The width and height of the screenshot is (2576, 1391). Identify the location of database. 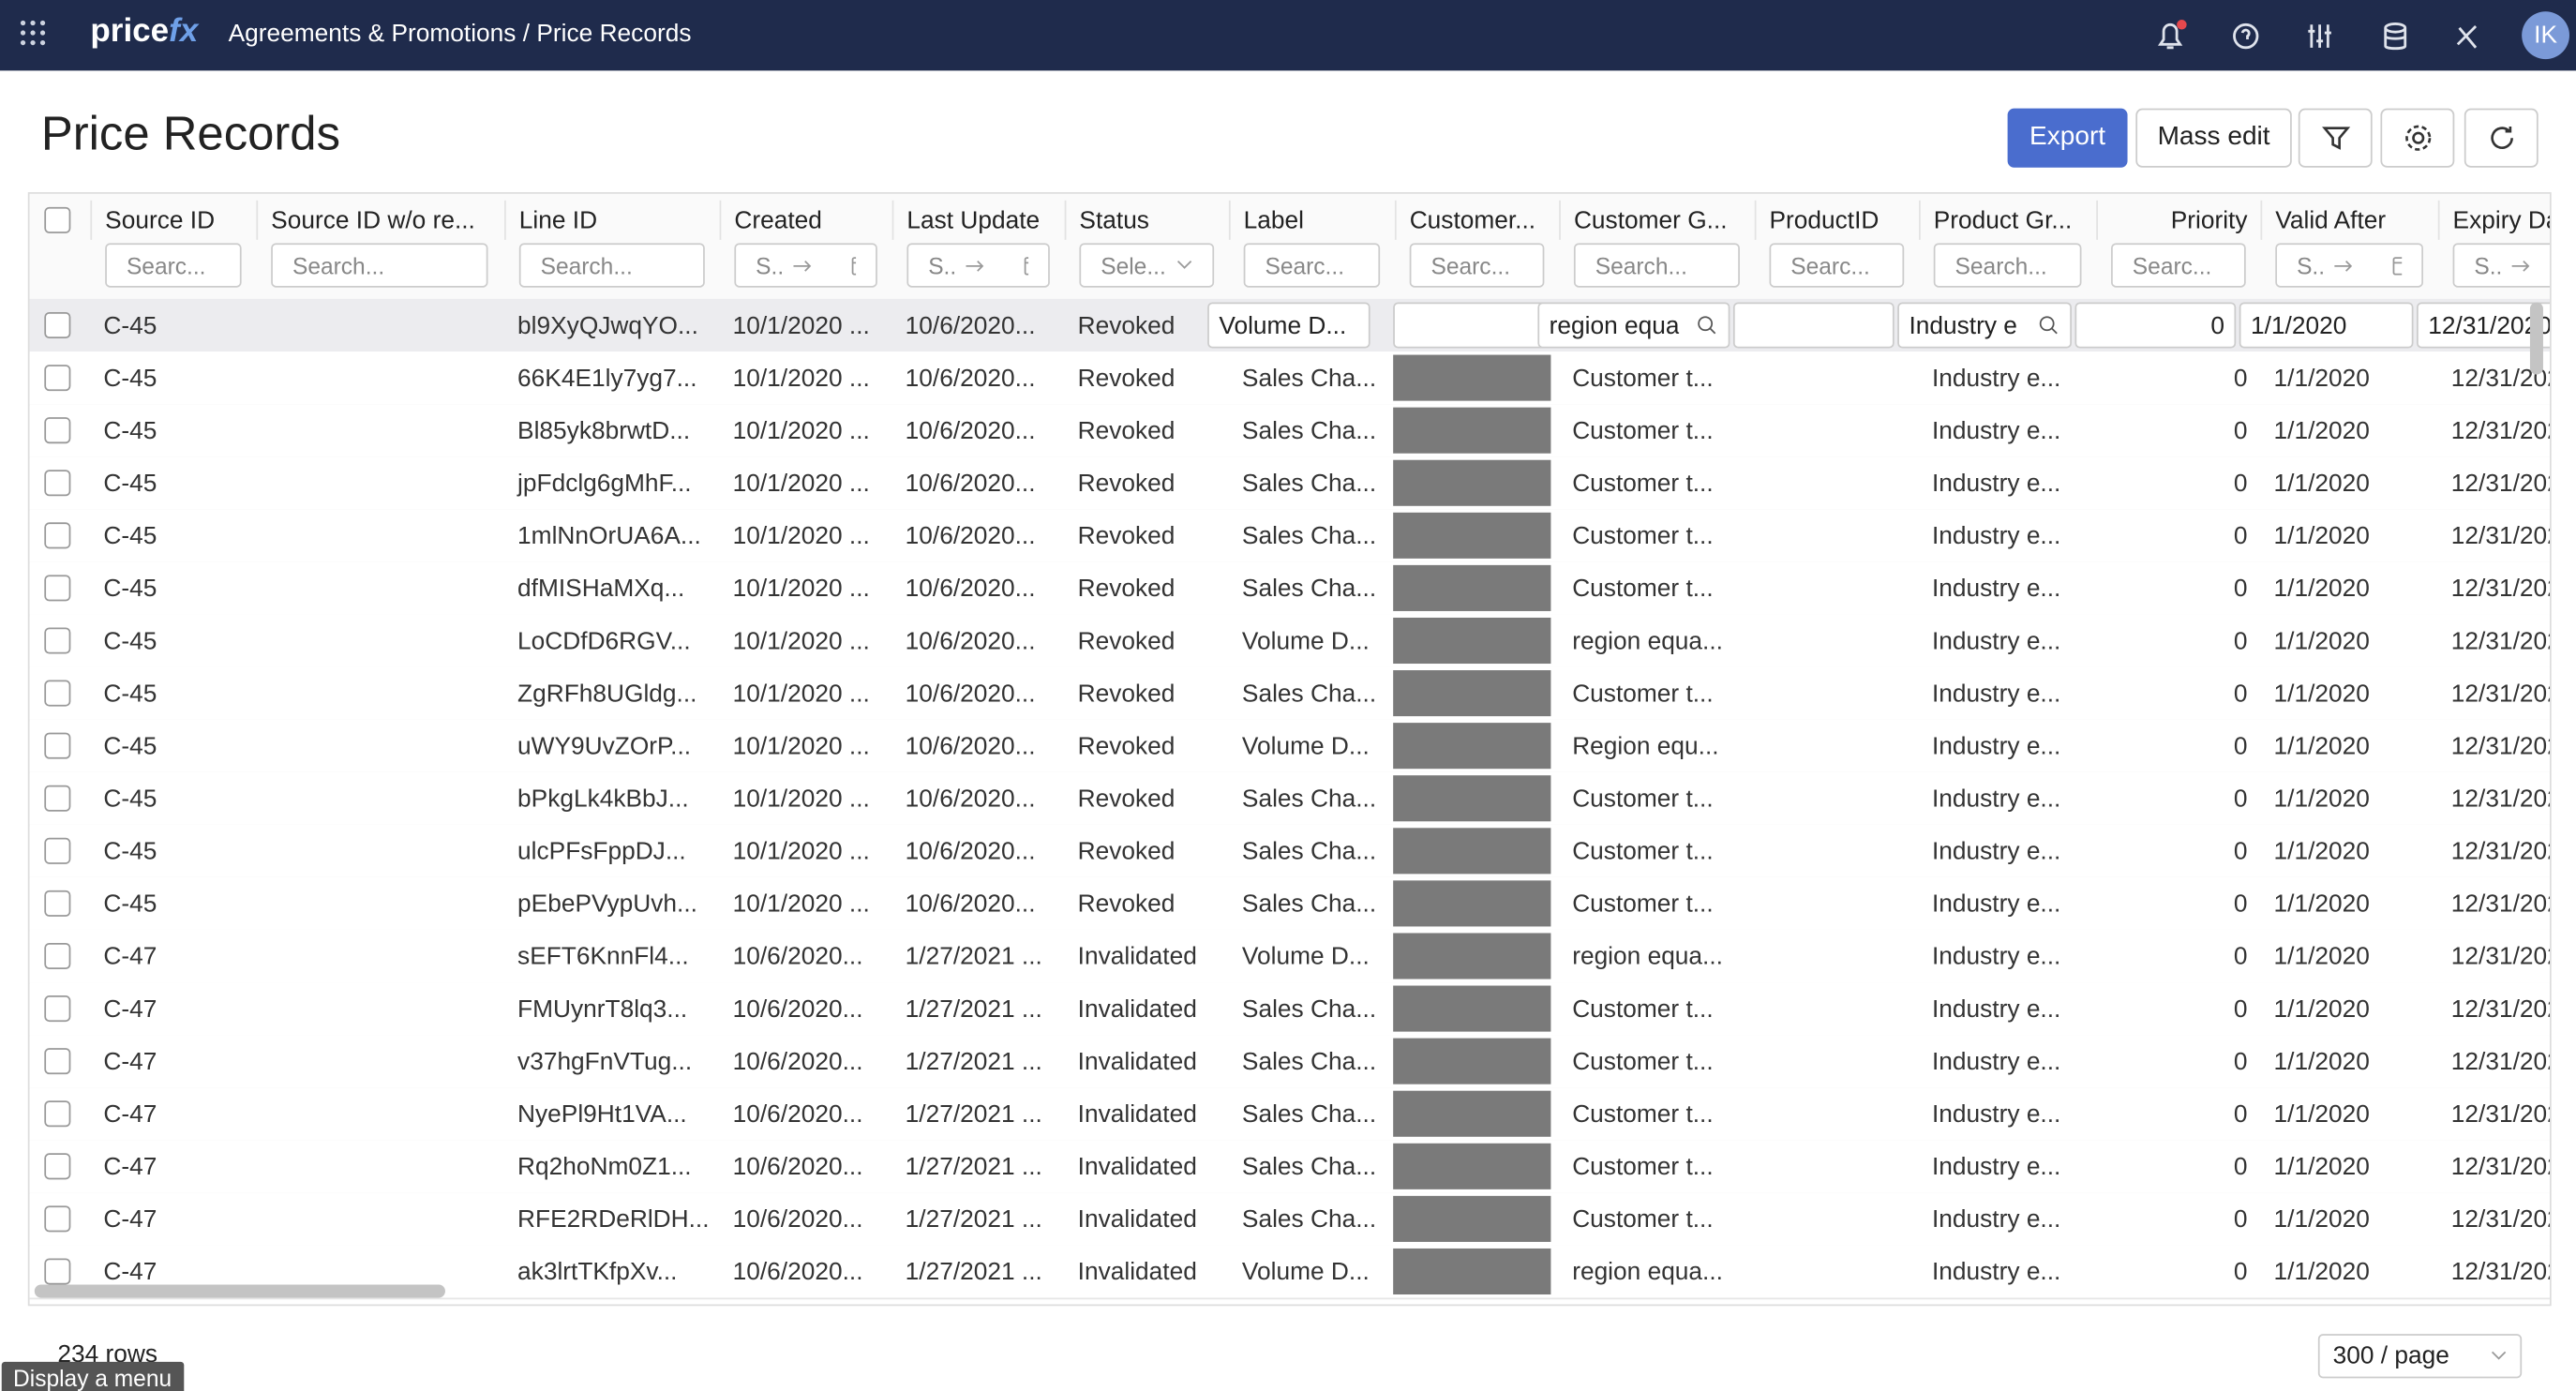
(2396, 36).